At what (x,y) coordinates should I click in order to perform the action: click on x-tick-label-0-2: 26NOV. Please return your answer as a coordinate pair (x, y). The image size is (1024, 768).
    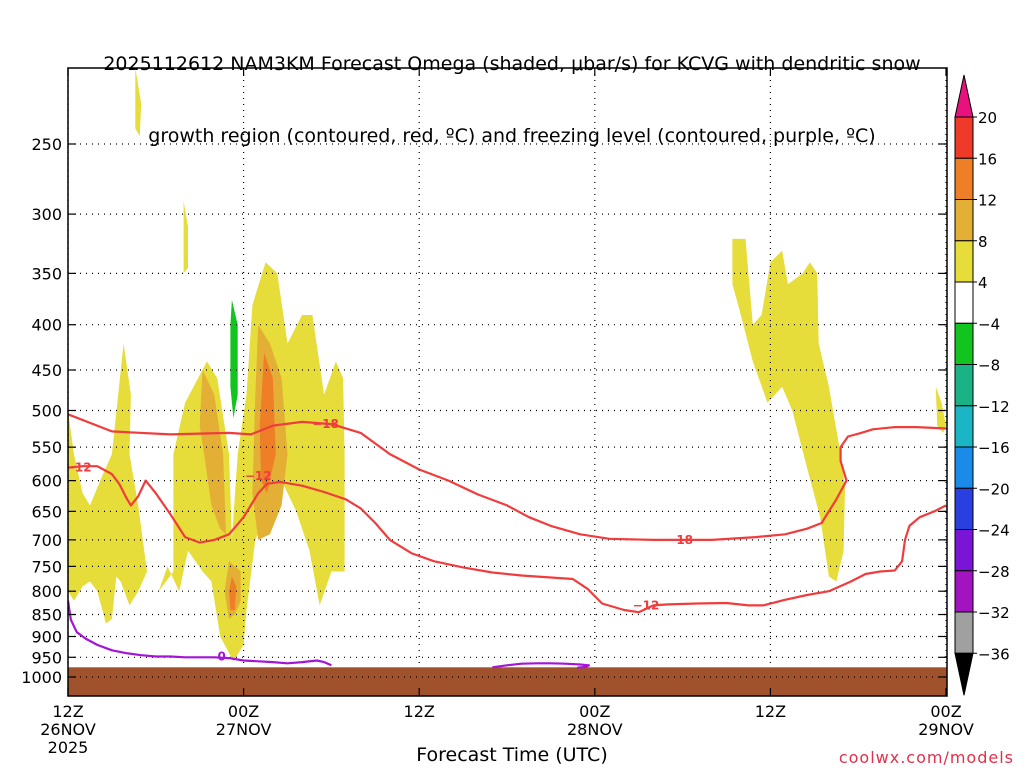
    Looking at the image, I should click on (68, 729).